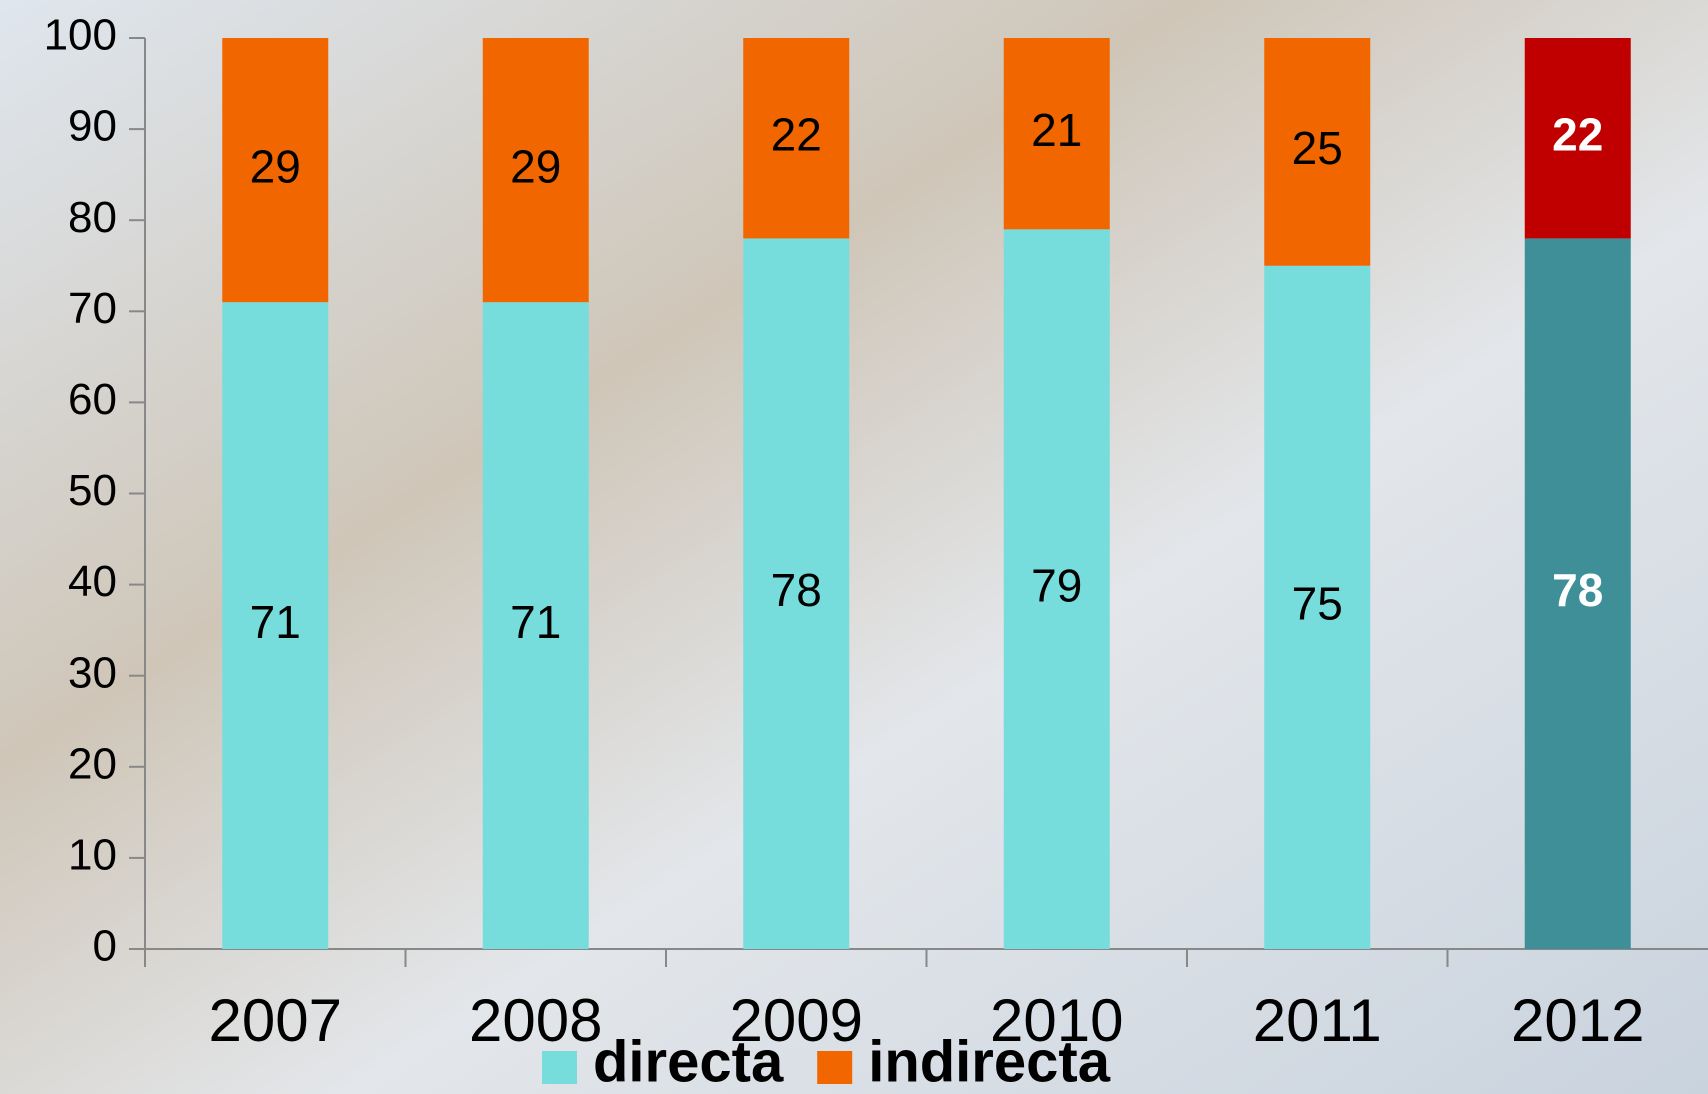  I want to click on data-label: 21, so click(1056, 130).